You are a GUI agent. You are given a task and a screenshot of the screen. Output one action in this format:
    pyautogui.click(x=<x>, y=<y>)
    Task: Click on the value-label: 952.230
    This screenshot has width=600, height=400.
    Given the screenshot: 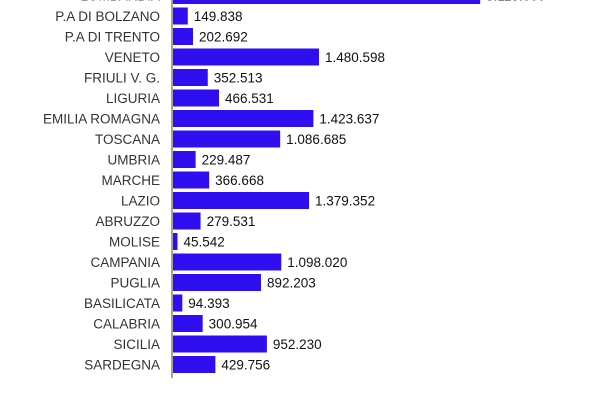 What is the action you would take?
    pyautogui.click(x=297, y=344)
    